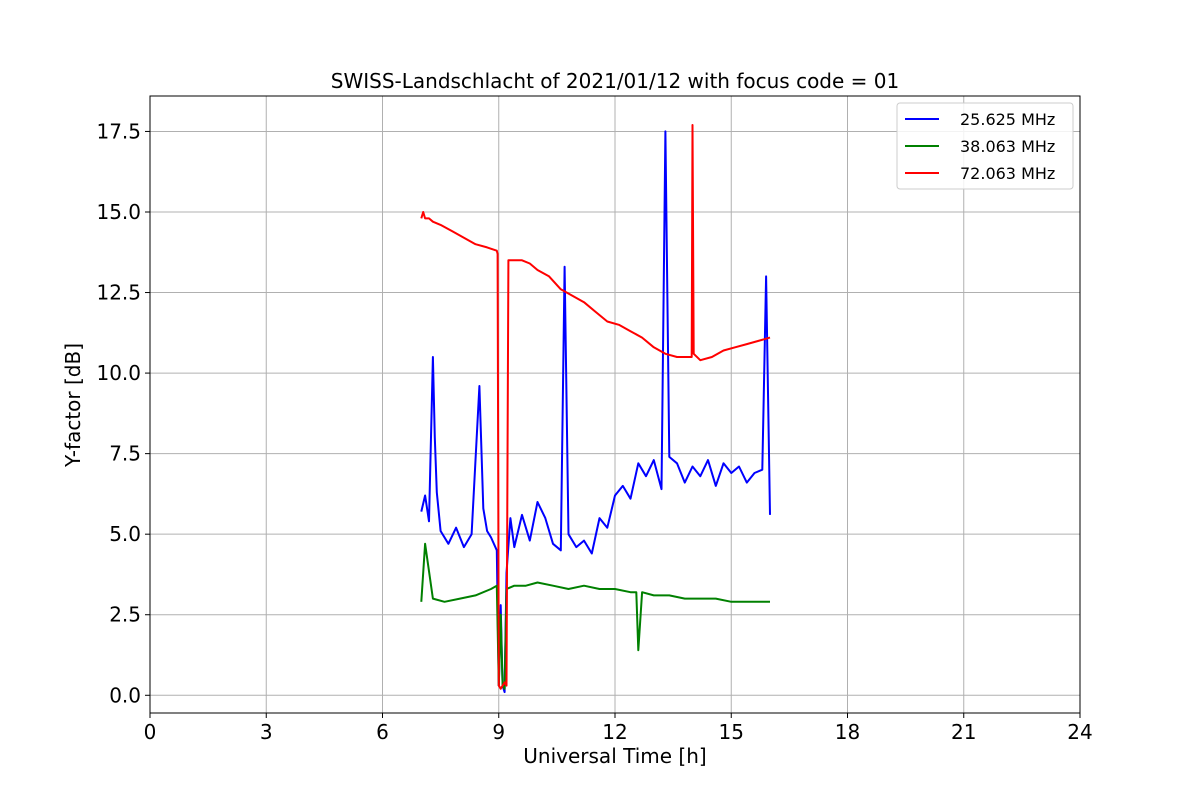 This screenshot has width=1200, height=804. I want to click on x-axis-label: Universal Time [h], so click(614, 756).